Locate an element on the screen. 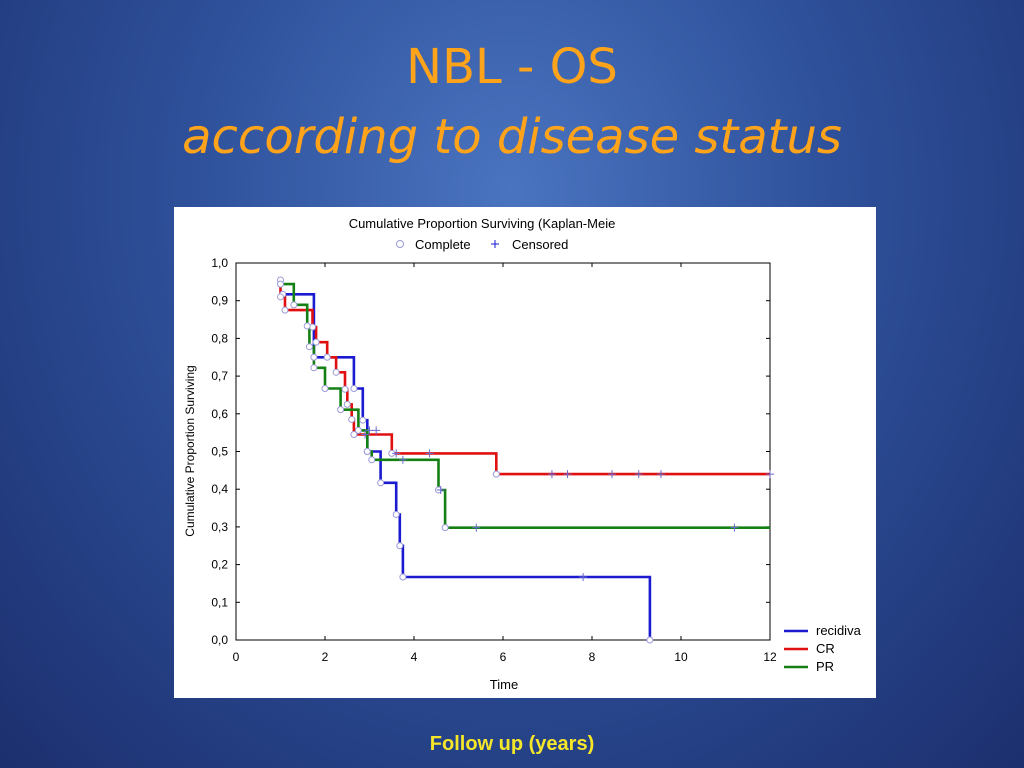 This screenshot has height=768, width=1024. censored-marker-icon is located at coordinates (495, 244).